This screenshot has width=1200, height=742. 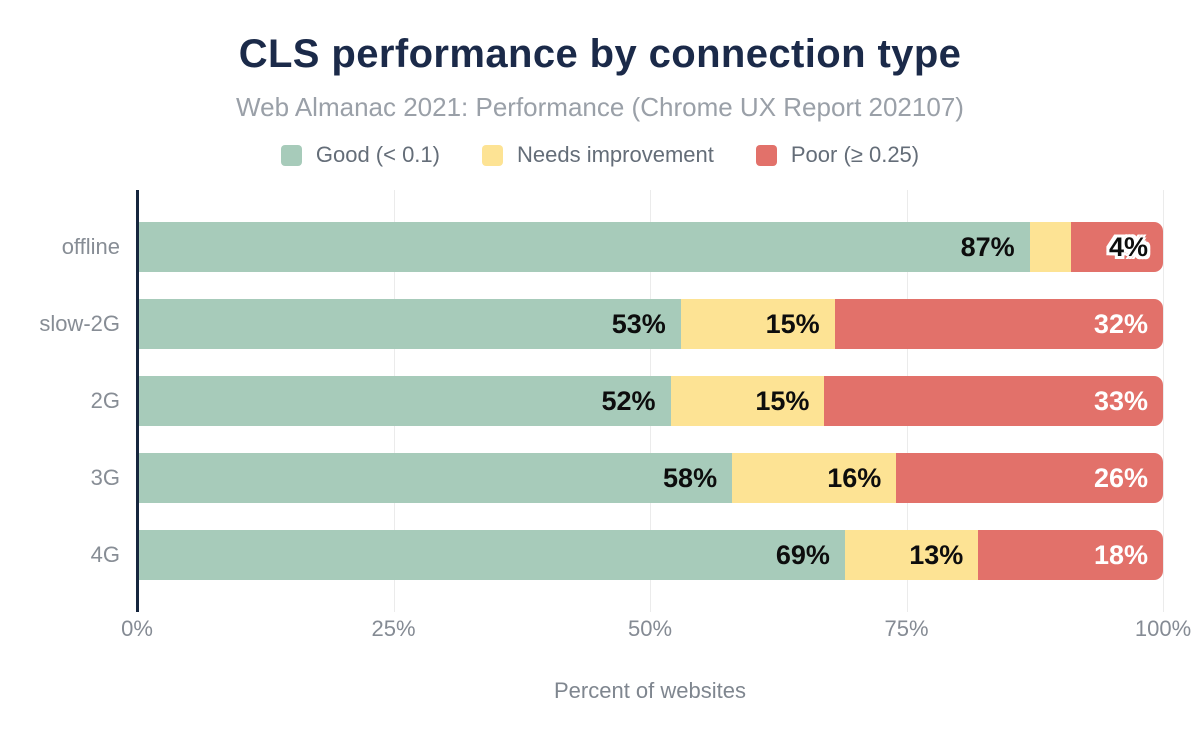 What do you see at coordinates (998, 324) in the screenshot?
I see `bar-segment-poor-slow-2G: 32%` at bounding box center [998, 324].